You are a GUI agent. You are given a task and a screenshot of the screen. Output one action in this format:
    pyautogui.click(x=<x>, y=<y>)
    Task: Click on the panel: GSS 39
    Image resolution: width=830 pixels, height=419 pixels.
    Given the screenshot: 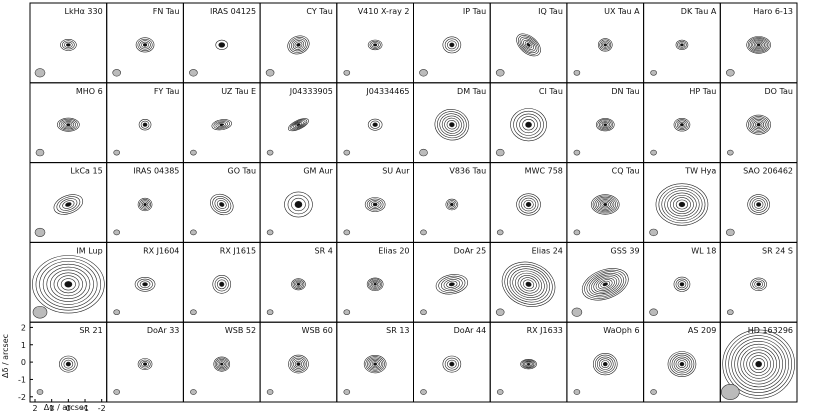 What is the action you would take?
    pyautogui.click(x=605, y=282)
    